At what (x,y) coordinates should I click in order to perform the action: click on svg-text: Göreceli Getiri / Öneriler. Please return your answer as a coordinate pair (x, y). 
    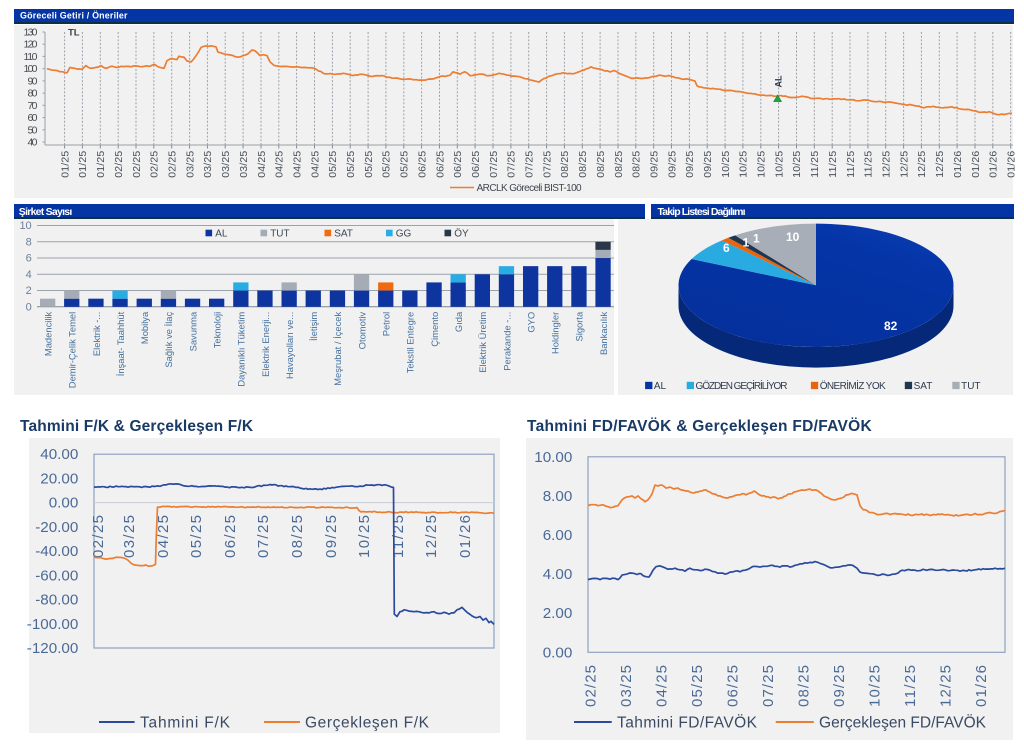
    Looking at the image, I should click on (74, 15).